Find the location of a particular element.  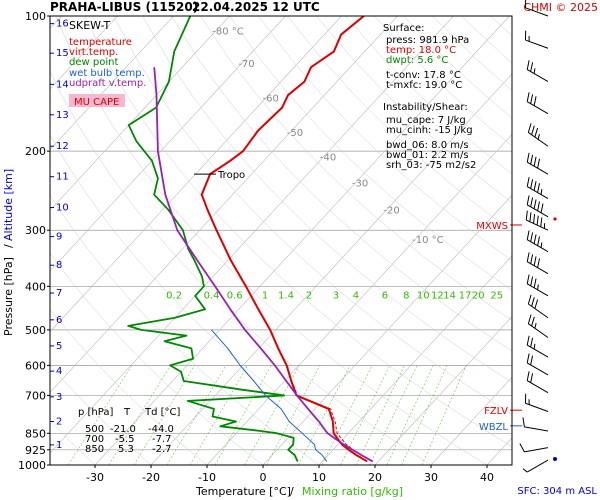

surface-tconv: t-conv: 17.8 °C is located at coordinates (423, 75).